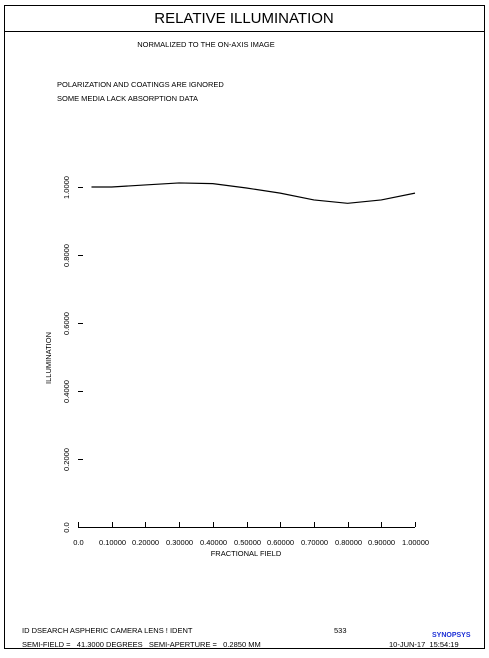  Describe the element at coordinates (66, 459) in the screenshot. I see `y-tick-label: 0.2000` at that location.